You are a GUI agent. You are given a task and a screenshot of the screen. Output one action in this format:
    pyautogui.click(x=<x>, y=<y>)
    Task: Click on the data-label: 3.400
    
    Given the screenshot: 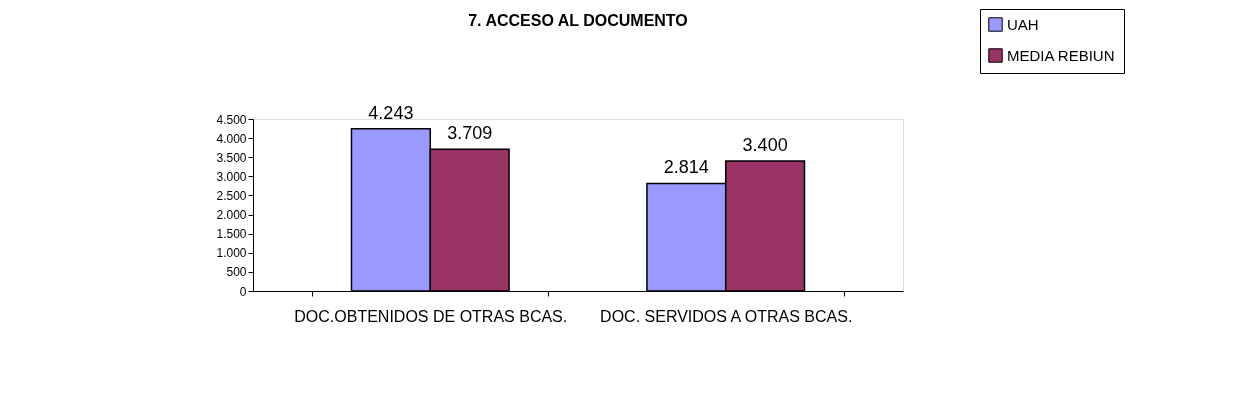 What is the action you would take?
    pyautogui.click(x=765, y=145)
    